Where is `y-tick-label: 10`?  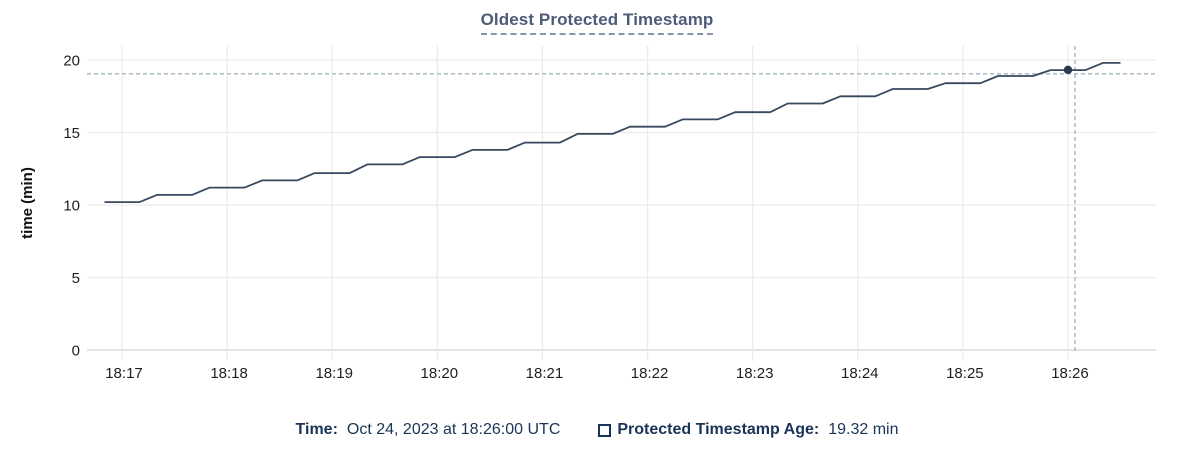 y-tick-label: 10 is located at coordinates (71, 206).